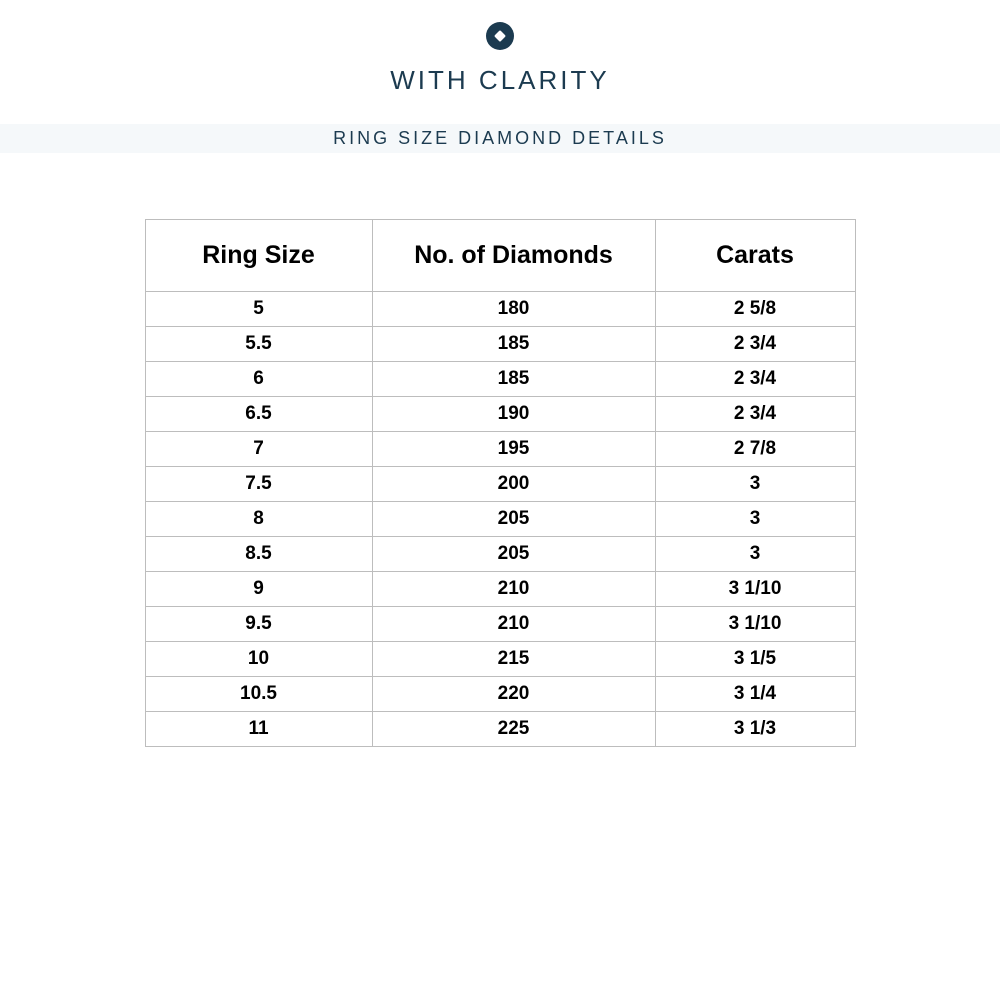 This screenshot has width=1000, height=1000. I want to click on cell-carats: 3 1/4, so click(755, 694).